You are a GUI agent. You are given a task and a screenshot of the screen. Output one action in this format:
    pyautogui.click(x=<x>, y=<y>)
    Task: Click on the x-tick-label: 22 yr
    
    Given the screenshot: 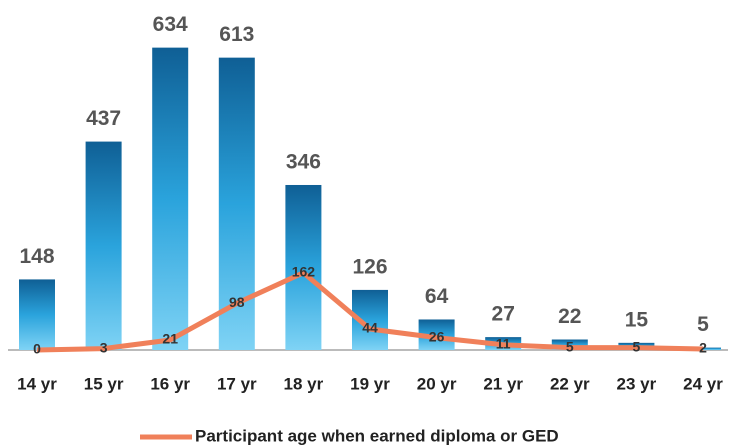 What is the action you would take?
    pyautogui.click(x=570, y=383)
    